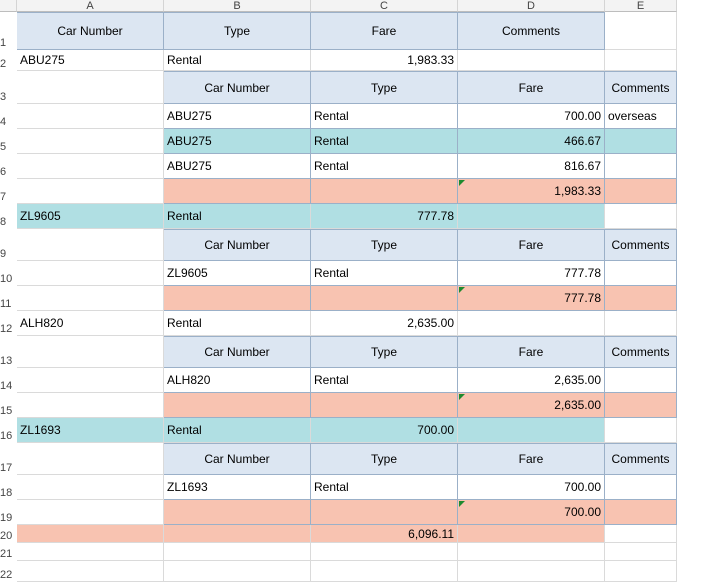  Describe the element at coordinates (6, 575) in the screenshot. I see `row-header-22: 22` at that location.